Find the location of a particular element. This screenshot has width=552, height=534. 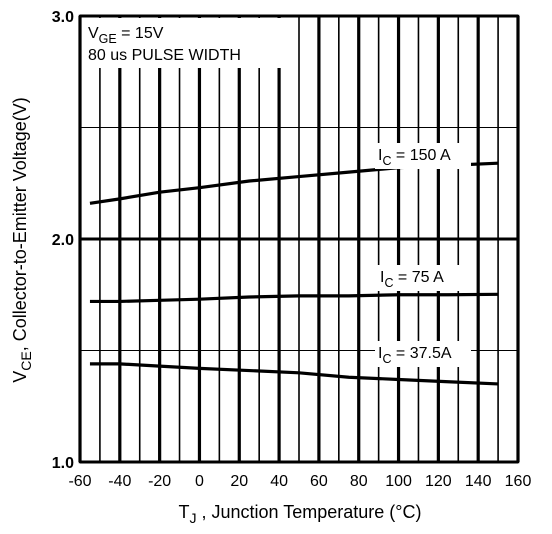

series-label-rest: = 37.5A is located at coordinates (421, 353).